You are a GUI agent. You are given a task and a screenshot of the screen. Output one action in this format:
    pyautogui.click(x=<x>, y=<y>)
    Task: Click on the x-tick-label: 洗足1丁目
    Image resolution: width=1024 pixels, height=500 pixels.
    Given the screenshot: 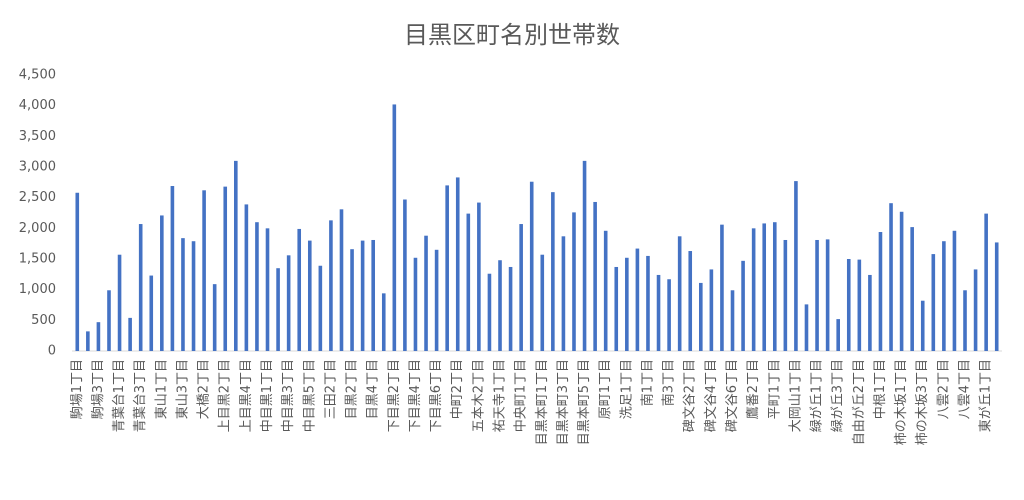 What is the action you would take?
    pyautogui.click(x=626, y=389)
    